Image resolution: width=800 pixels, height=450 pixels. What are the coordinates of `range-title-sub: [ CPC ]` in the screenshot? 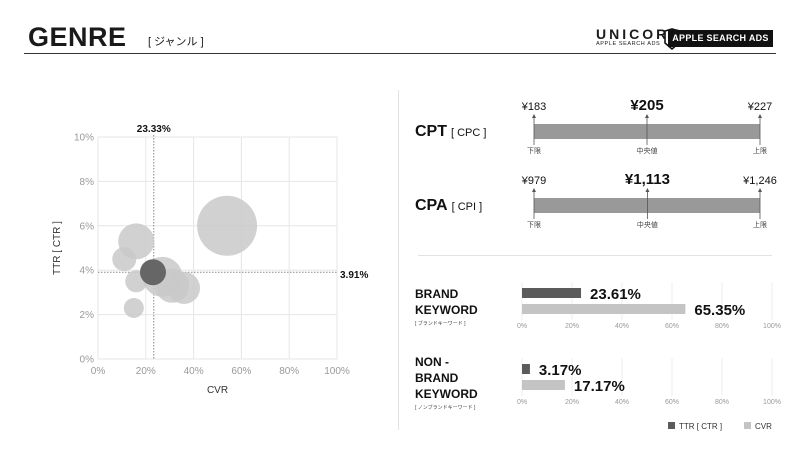 It's located at (468, 133).